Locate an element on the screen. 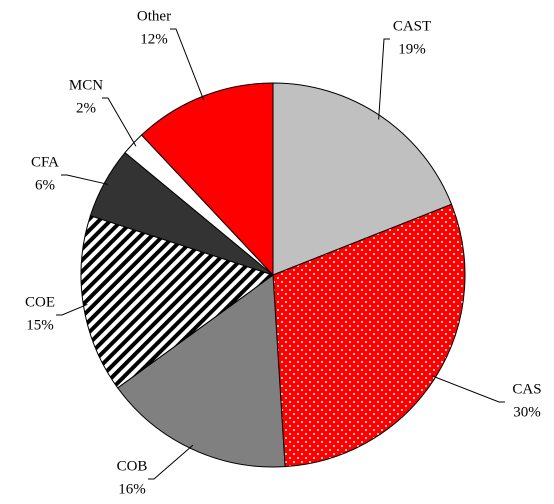 The image size is (554, 504). slice-value-label: 2% is located at coordinates (86, 108).